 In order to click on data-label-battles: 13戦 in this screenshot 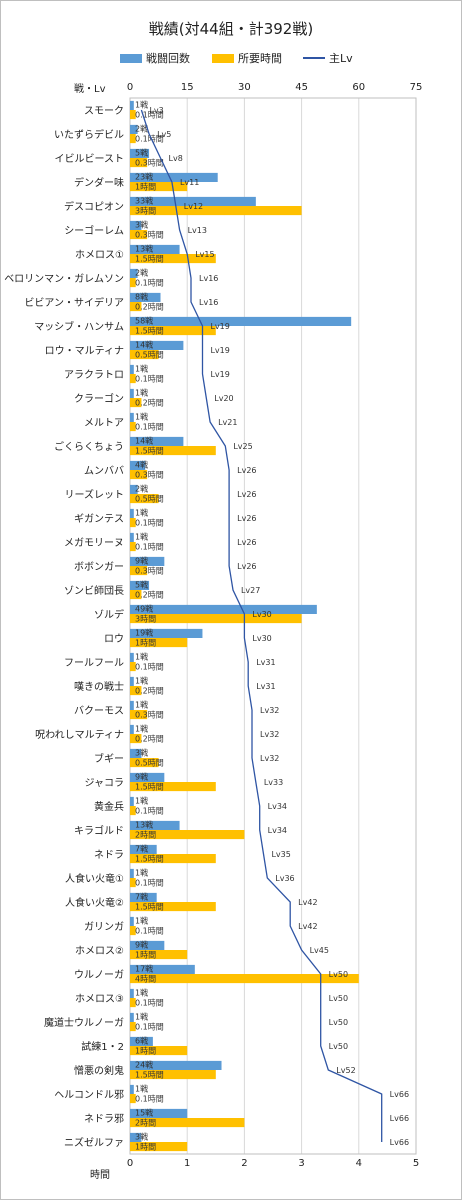, I will do `click(144, 825)`.